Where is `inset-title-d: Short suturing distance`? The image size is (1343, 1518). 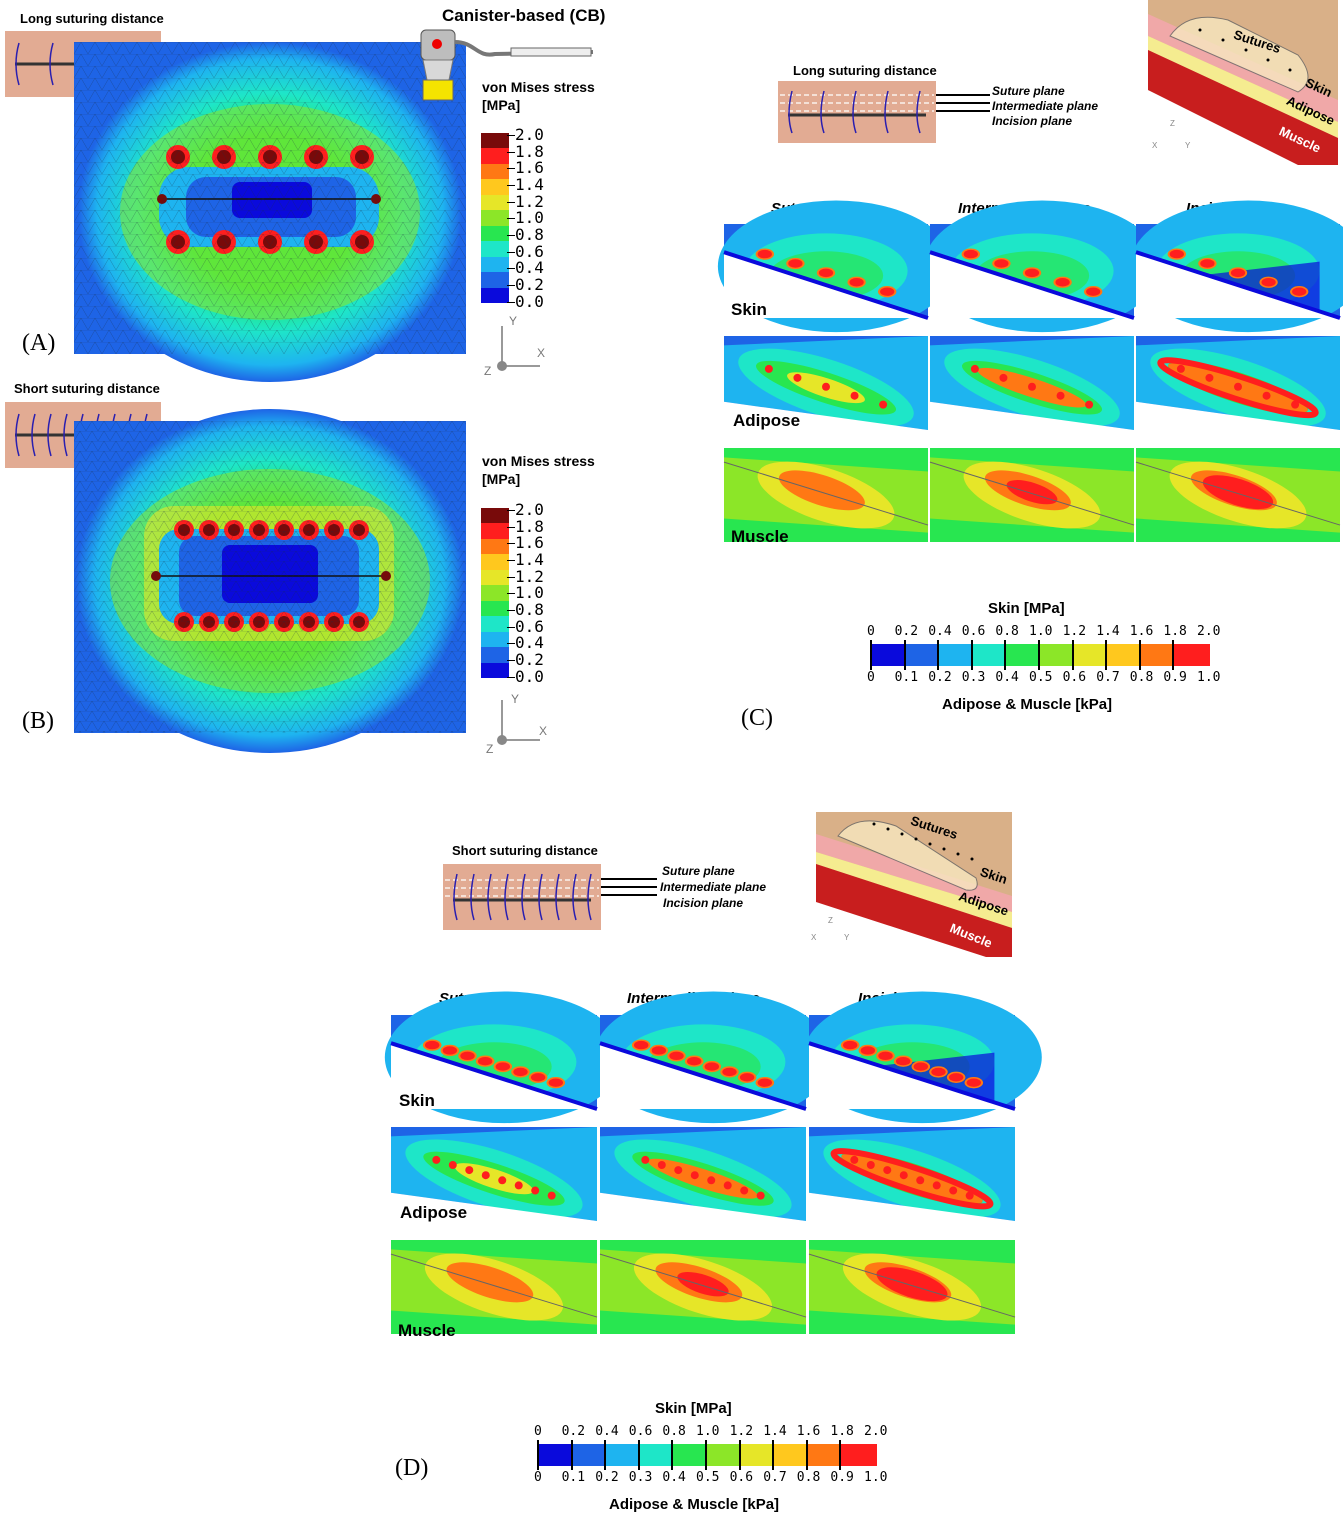 inset-title-d: Short suturing distance is located at coordinates (525, 850).